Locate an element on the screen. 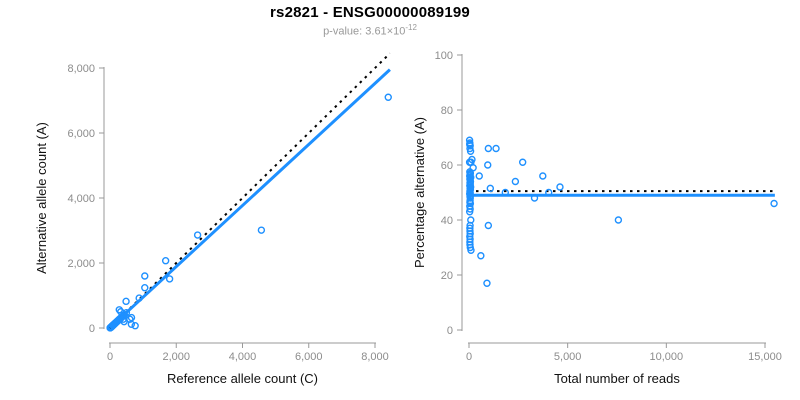  x-tick-label: 15,000 is located at coordinates (765, 357).